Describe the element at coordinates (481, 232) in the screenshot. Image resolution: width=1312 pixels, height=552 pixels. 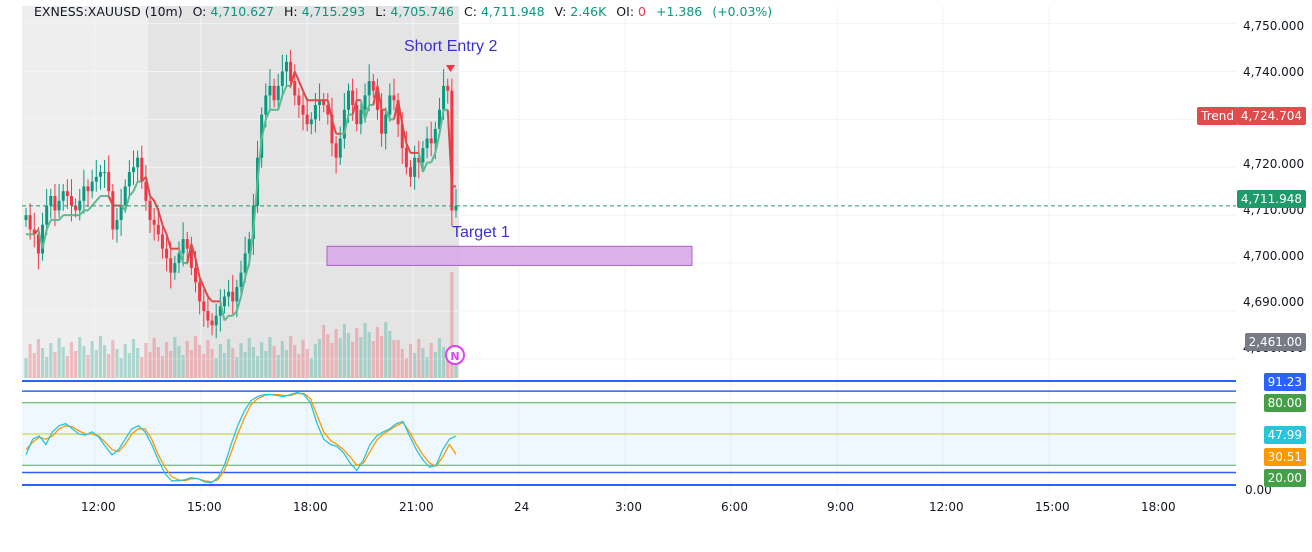
I see `target-annotation: Target 1` at that location.